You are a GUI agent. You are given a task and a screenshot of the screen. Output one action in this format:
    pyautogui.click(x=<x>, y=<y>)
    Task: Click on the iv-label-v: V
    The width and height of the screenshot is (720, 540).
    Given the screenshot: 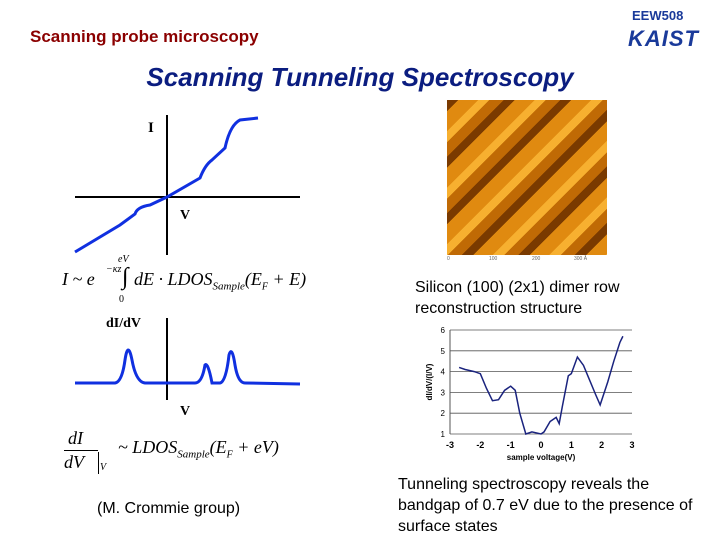 What is the action you would take?
    pyautogui.click(x=185, y=215)
    